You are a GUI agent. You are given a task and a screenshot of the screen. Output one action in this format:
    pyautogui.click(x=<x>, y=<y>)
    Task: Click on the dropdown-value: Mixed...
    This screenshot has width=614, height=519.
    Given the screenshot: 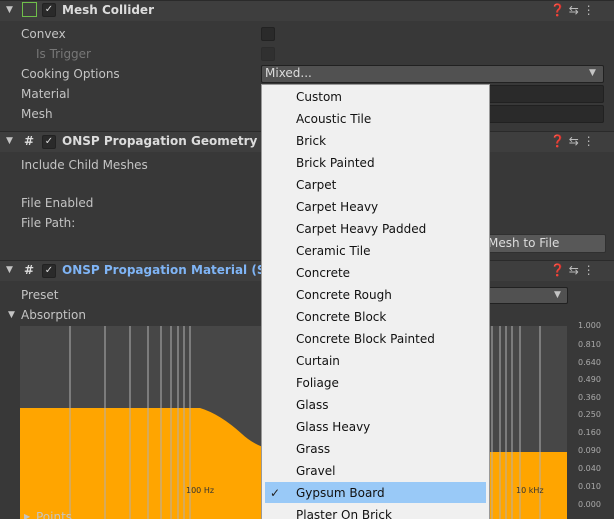 What is the action you would take?
    pyautogui.click(x=288, y=73)
    